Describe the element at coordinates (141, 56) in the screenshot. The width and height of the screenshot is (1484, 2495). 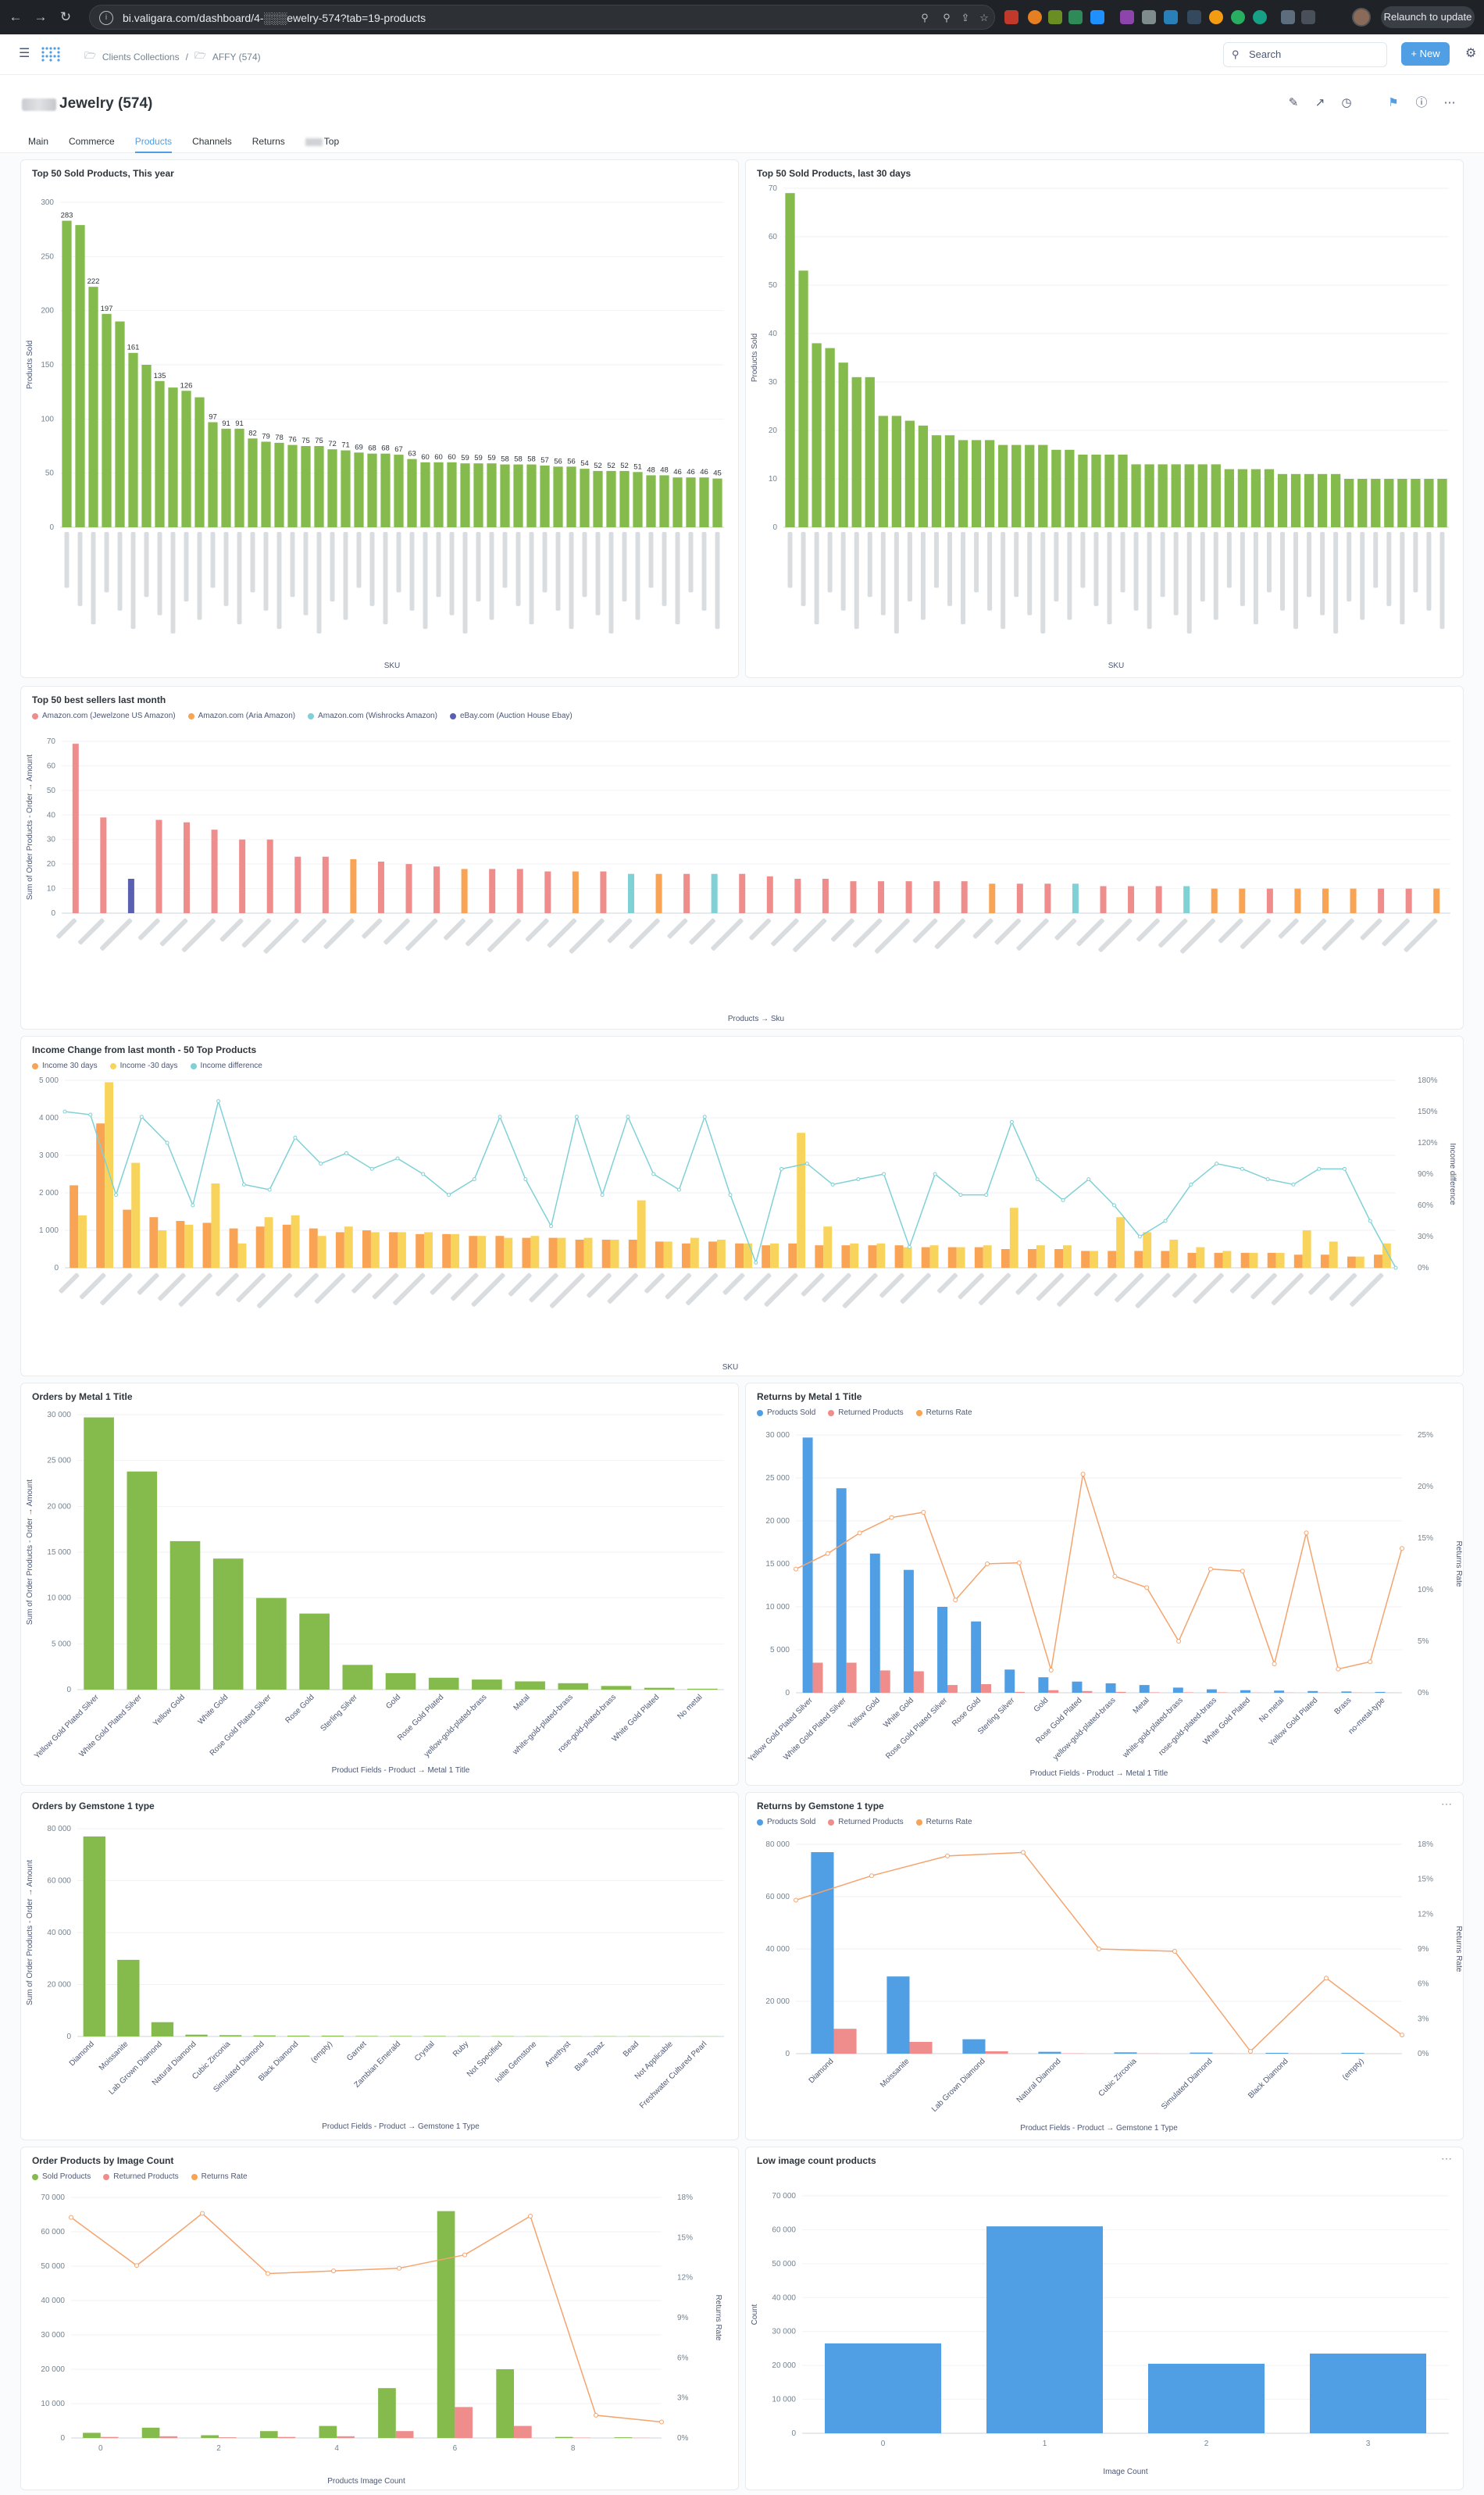
I see `breadcrumb-item: Clients Collections` at that location.